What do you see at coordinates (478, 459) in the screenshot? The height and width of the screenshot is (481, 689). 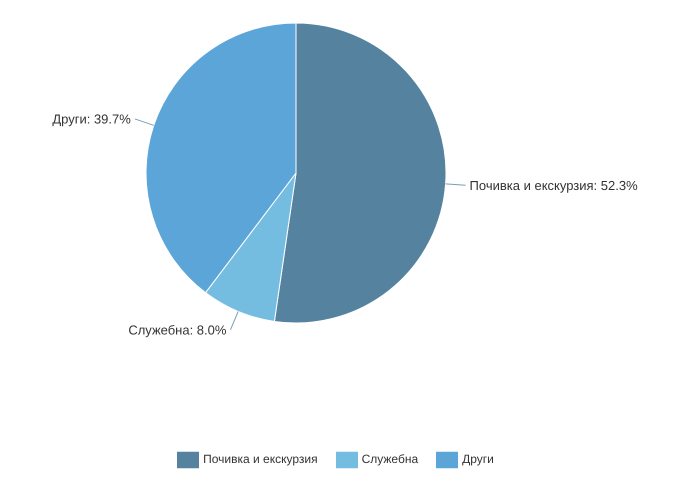 I see `legend-label: Други` at bounding box center [478, 459].